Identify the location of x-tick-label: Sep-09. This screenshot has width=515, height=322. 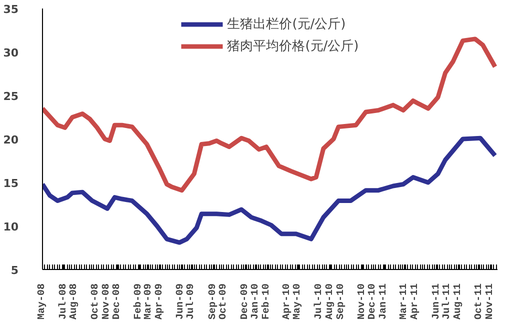
(213, 301).